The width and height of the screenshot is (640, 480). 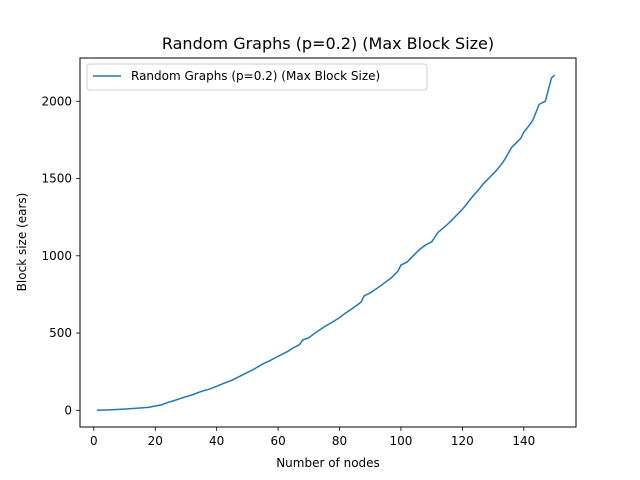 What do you see at coordinates (328, 43) in the screenshot?
I see `chart-title: Random Graphs (p=0.2) (Max Block Size)` at bounding box center [328, 43].